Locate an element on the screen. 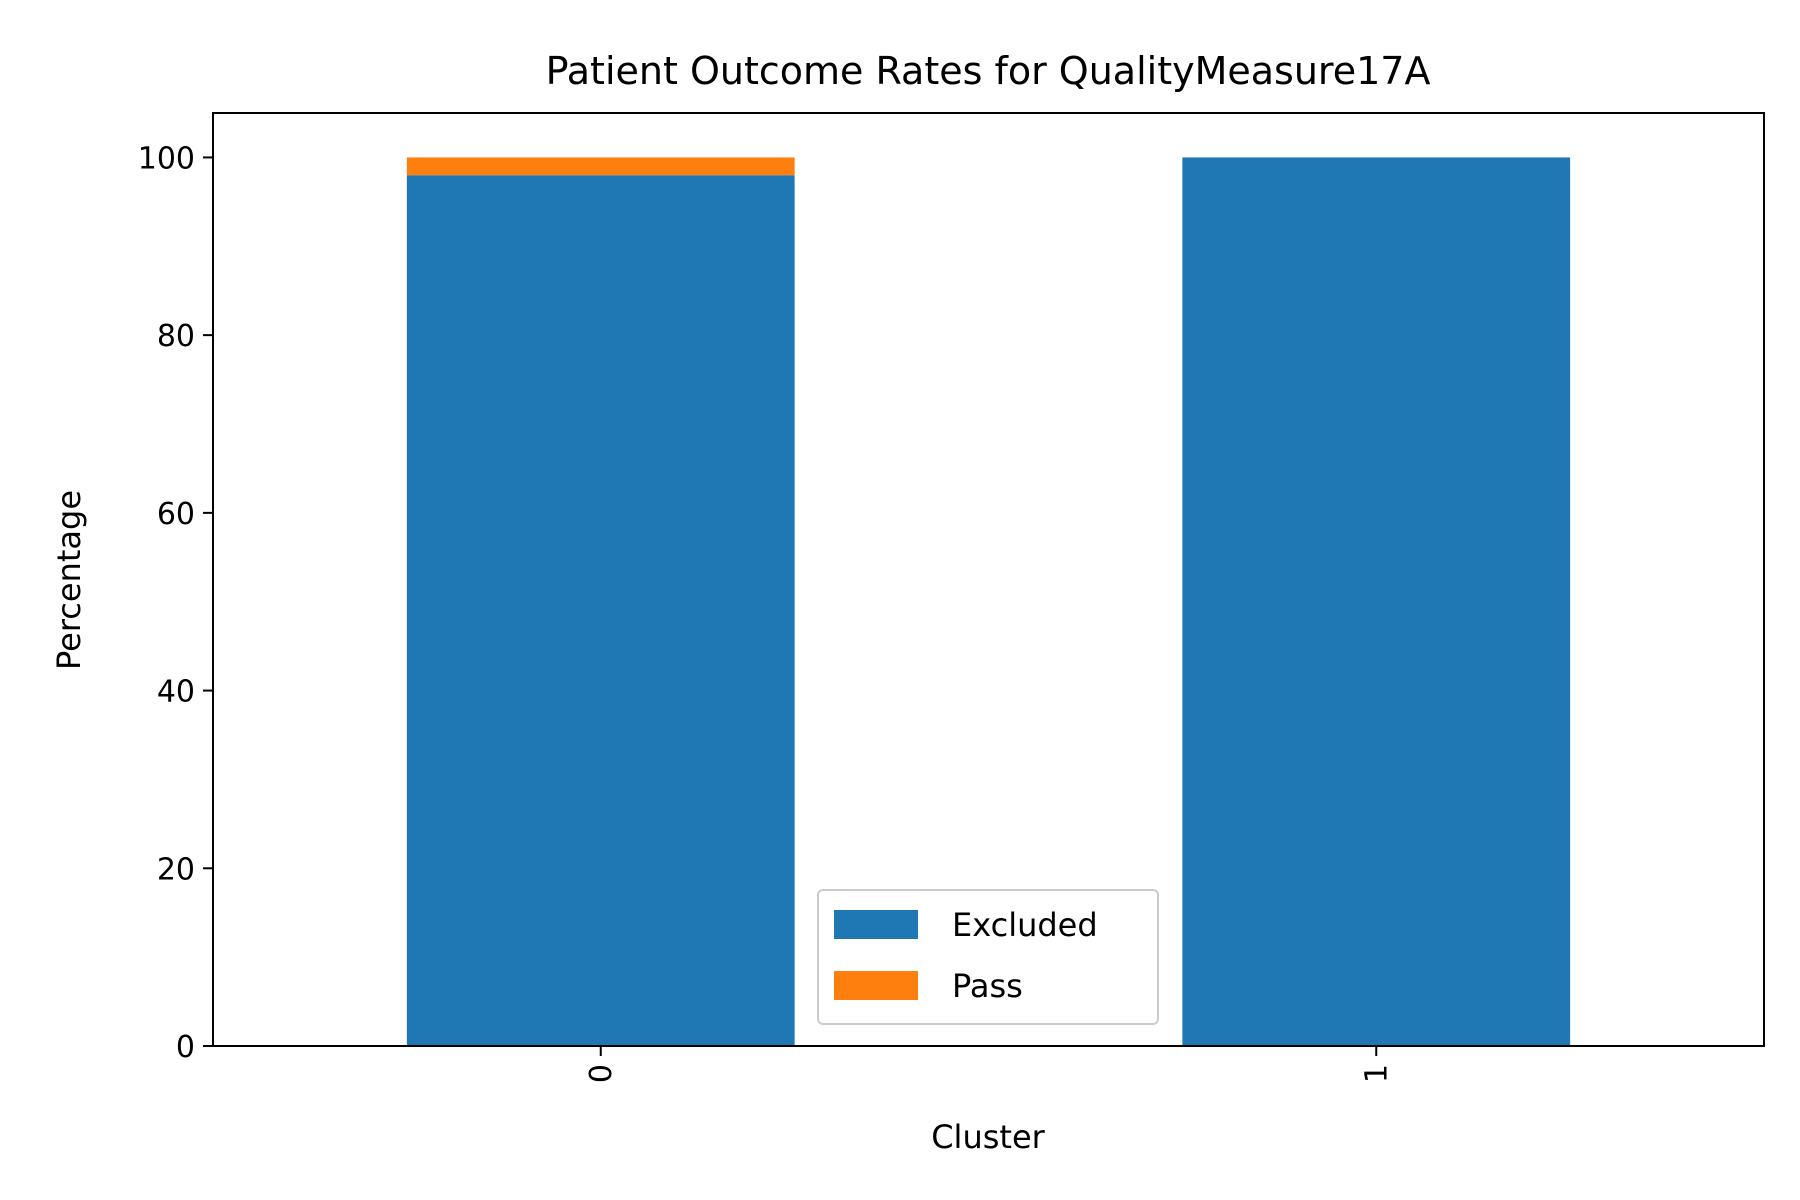  y-axis: 0 20 40 60 80 100 is located at coordinates (175, 603).